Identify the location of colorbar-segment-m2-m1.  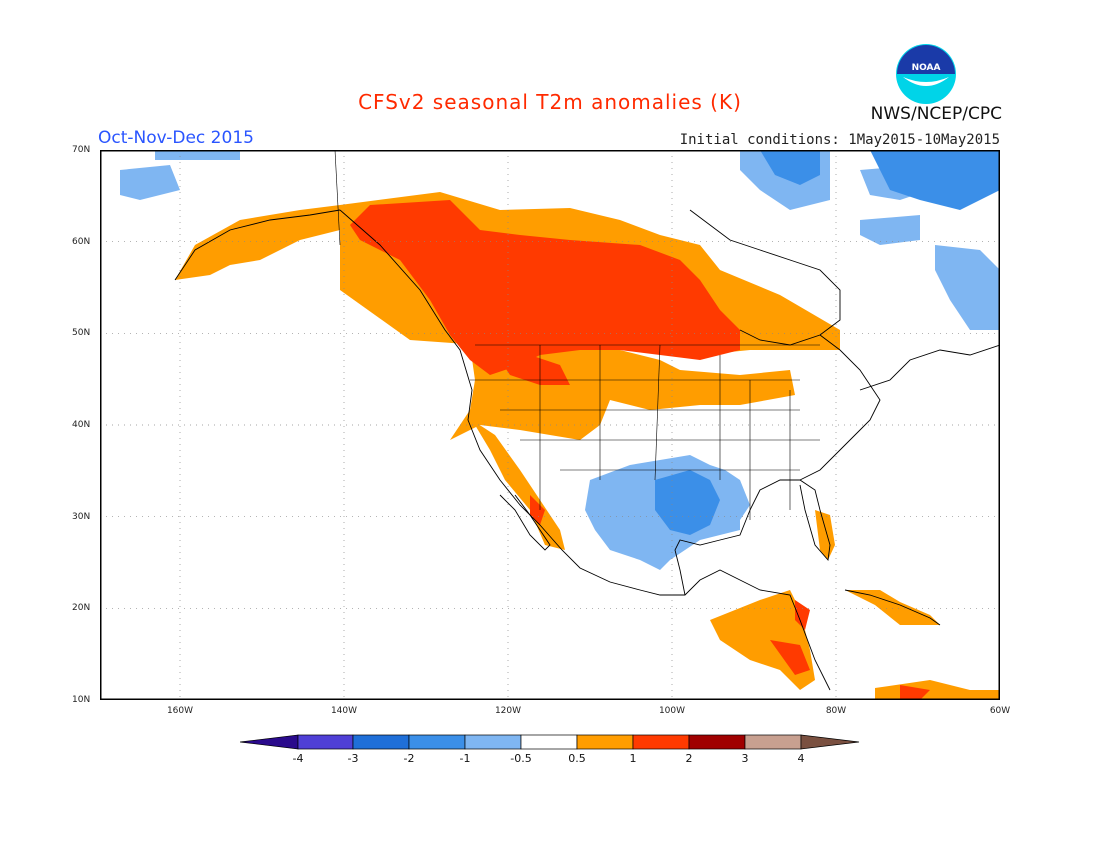
(437, 742).